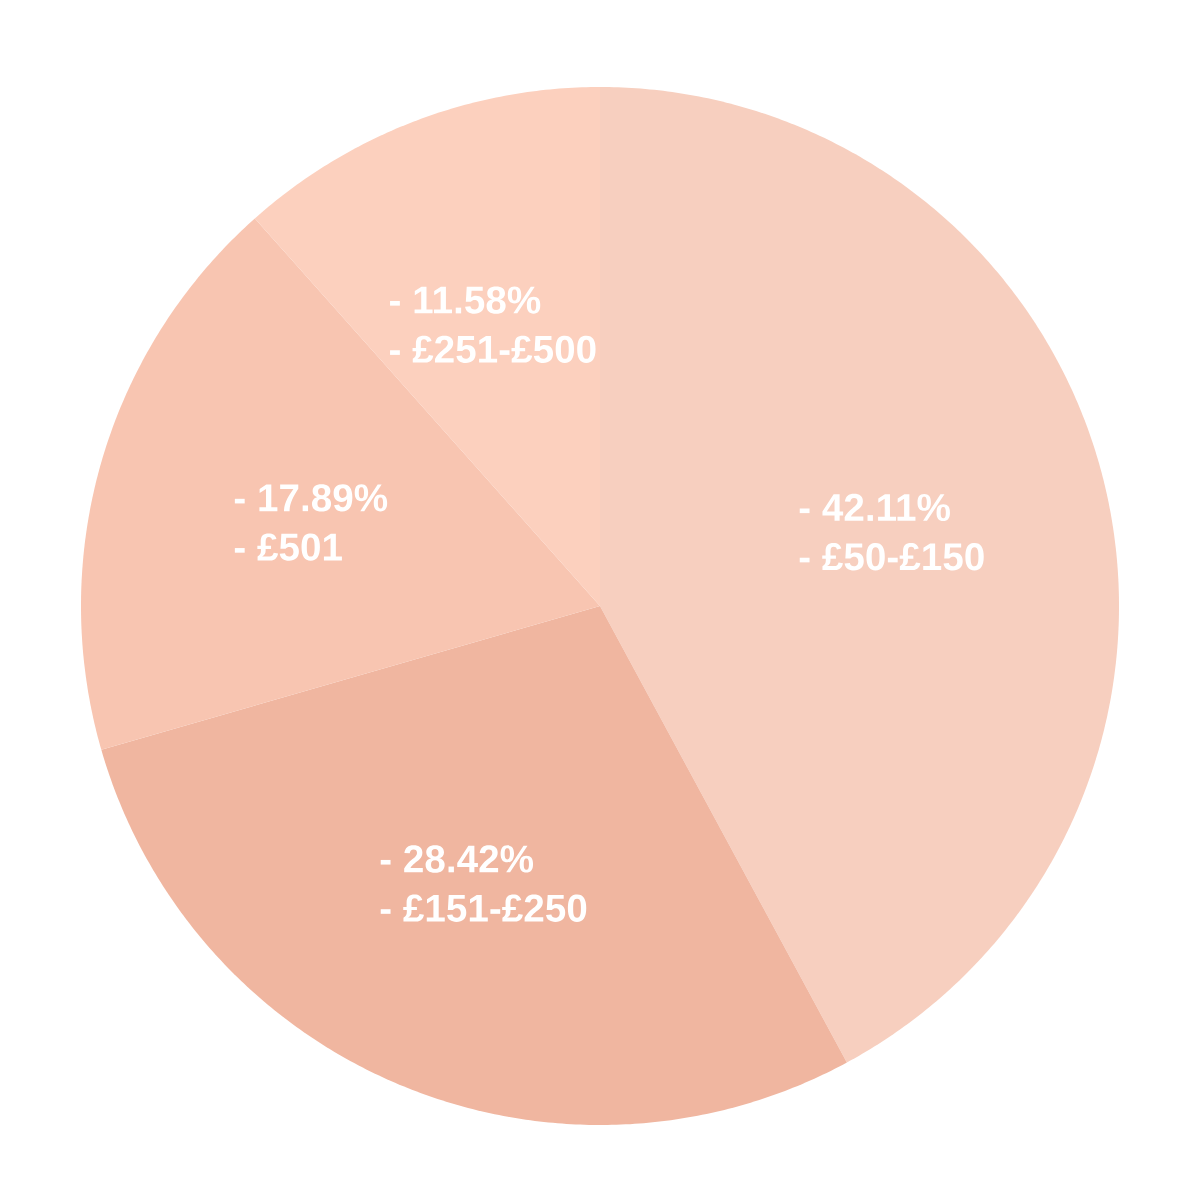 This screenshot has height=1201, width=1201. I want to click on data-label: ‐ 17.89%, so click(311, 498).